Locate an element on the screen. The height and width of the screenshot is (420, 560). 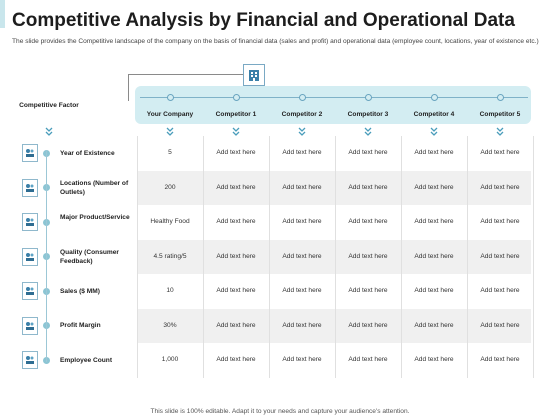
column-header: Competitor 1 is located at coordinates (236, 114).